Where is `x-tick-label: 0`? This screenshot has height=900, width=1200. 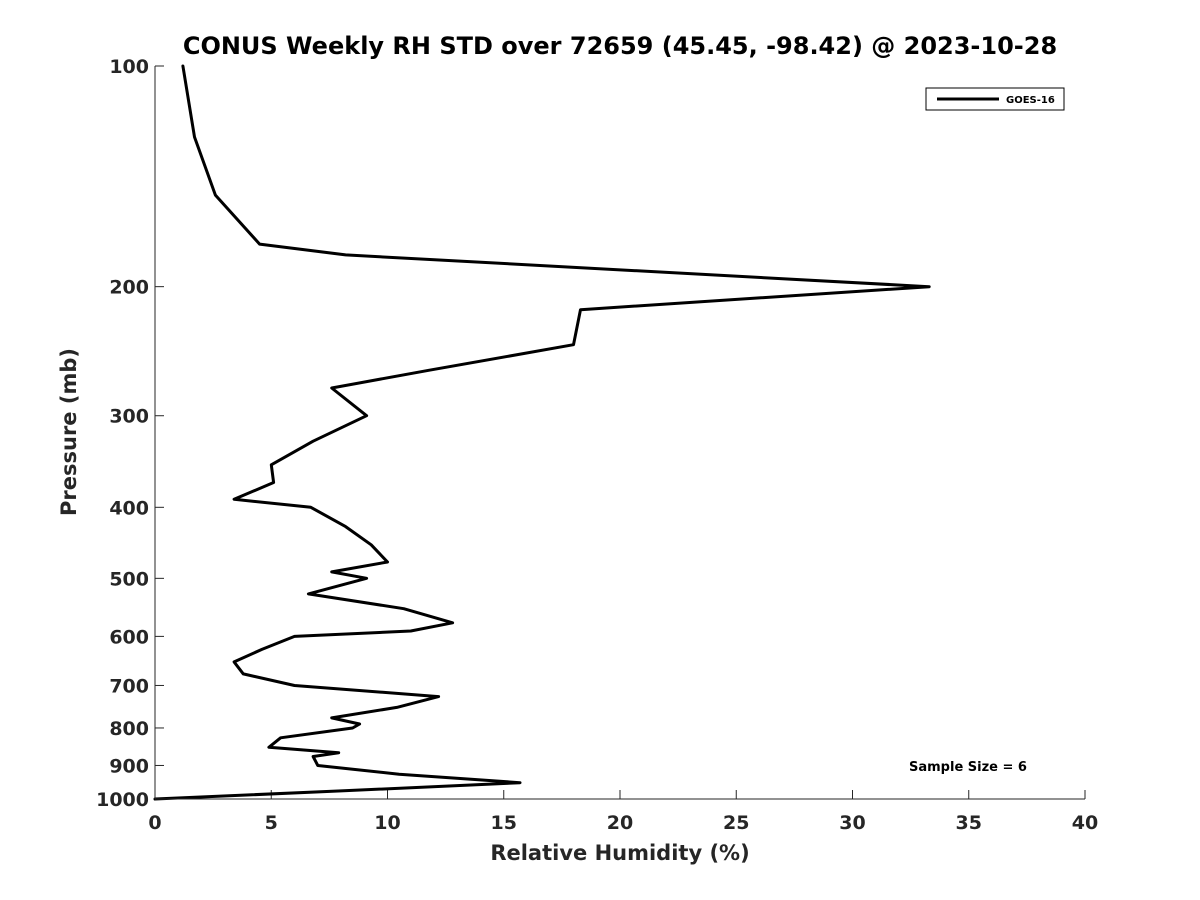
x-tick-label: 0 is located at coordinates (154, 823).